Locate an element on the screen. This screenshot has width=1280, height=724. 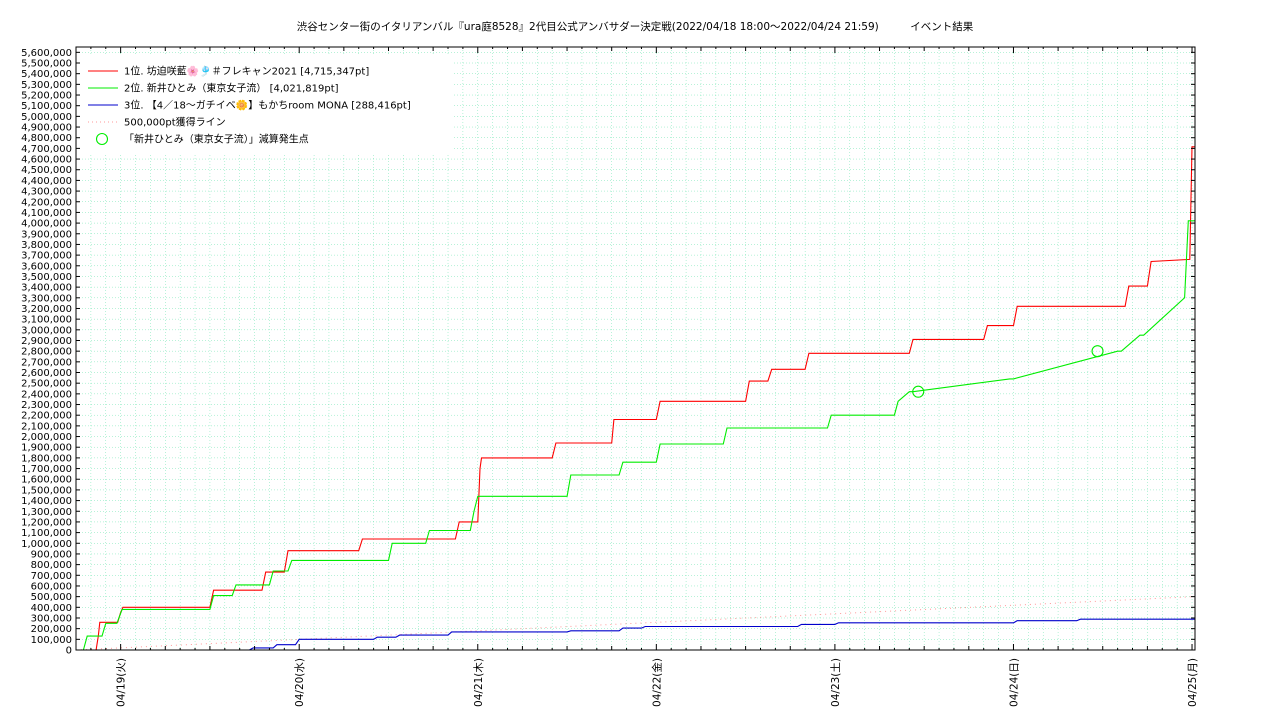
y-tick-label: 4,400,000 is located at coordinates (46, 181).